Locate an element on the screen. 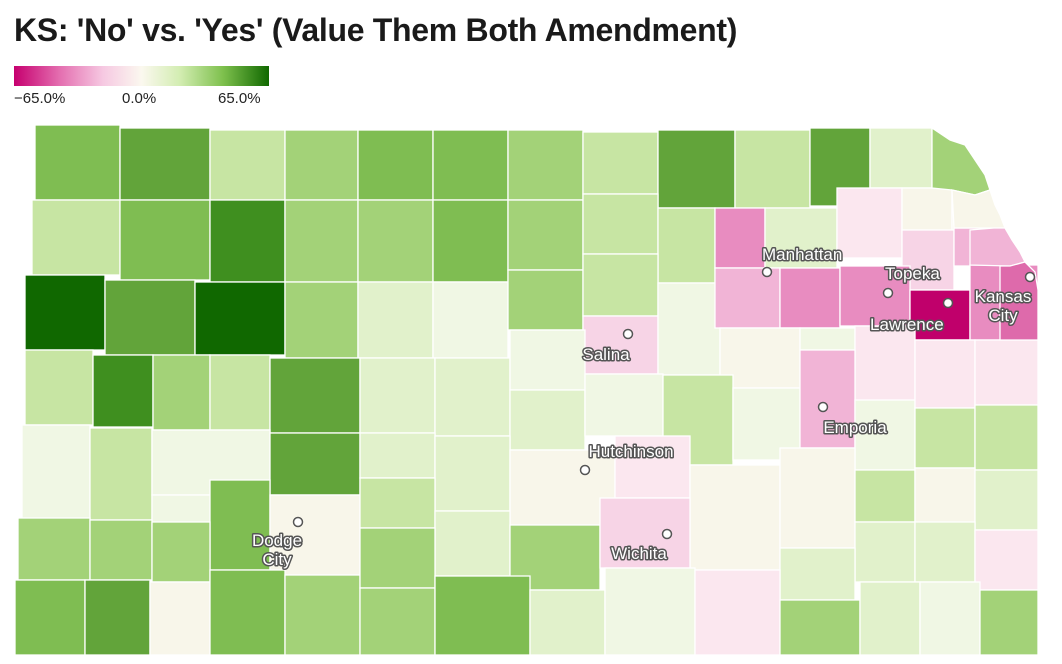  city-marker: Salina is located at coordinates (607, 347).